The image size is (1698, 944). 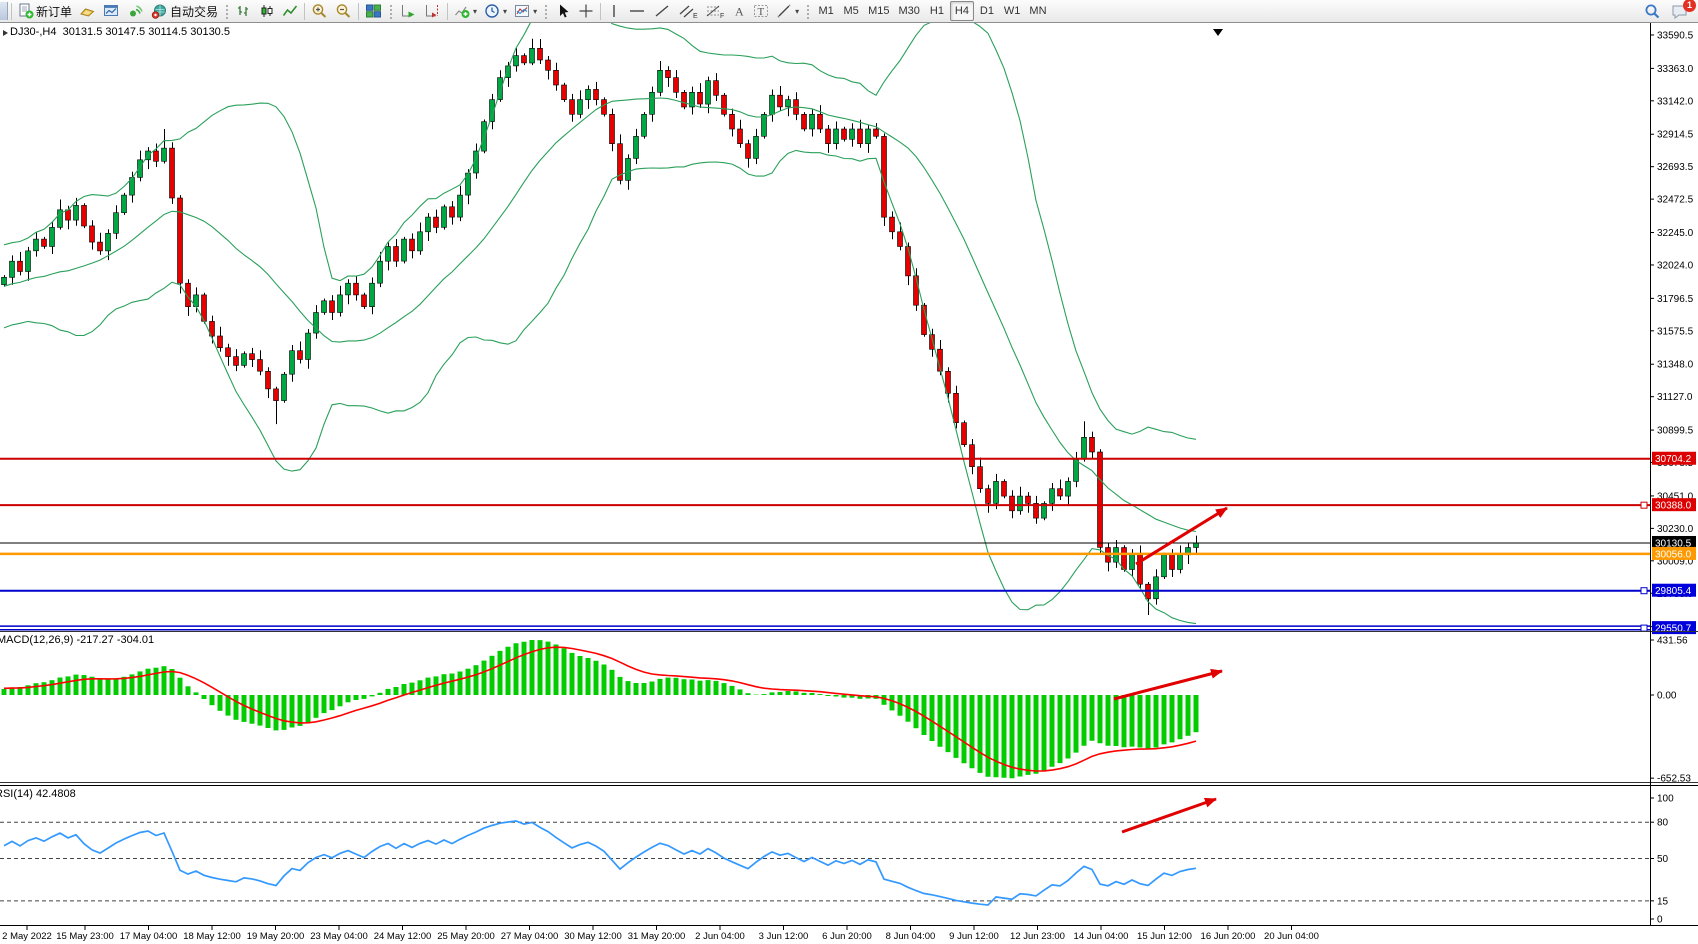 What do you see at coordinates (343, 11) in the screenshot?
I see `zoom-out-button` at bounding box center [343, 11].